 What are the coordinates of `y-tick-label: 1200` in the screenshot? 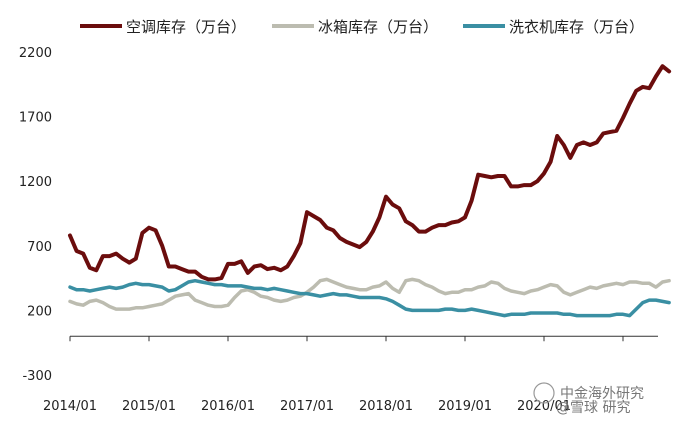 It's located at (35, 182).